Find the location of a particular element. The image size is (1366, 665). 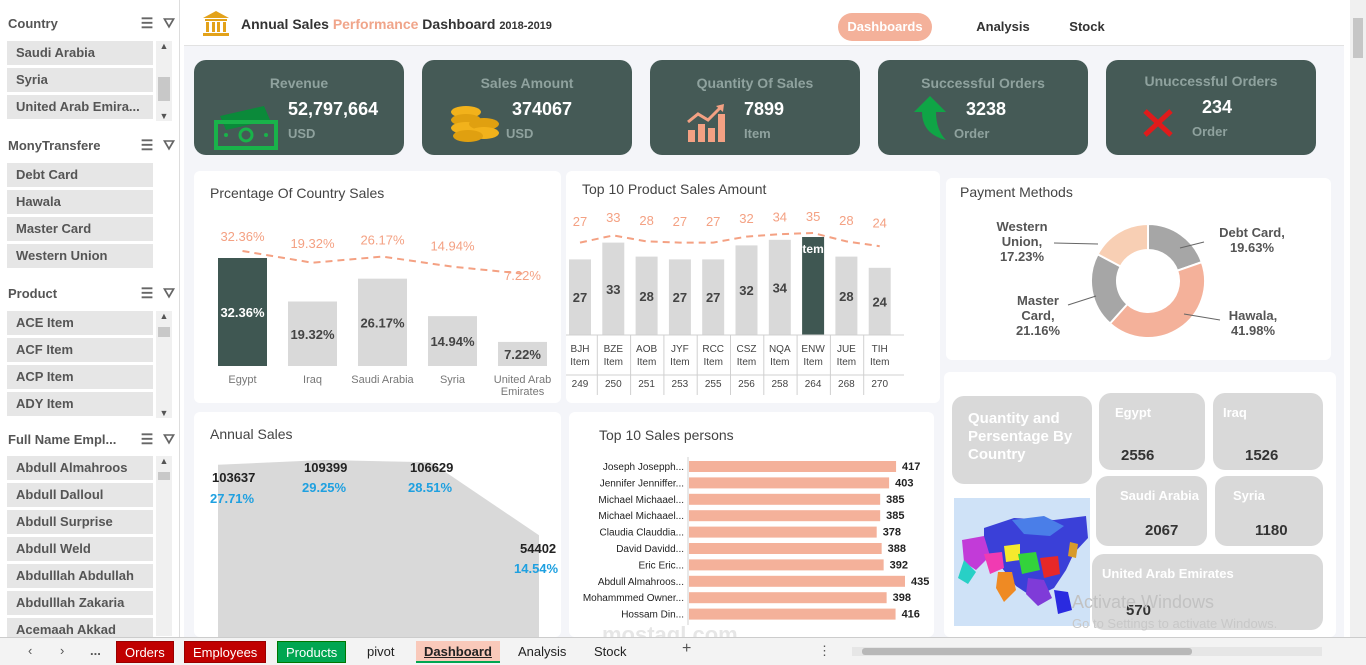

slicer-item: Master Card is located at coordinates (80, 229).